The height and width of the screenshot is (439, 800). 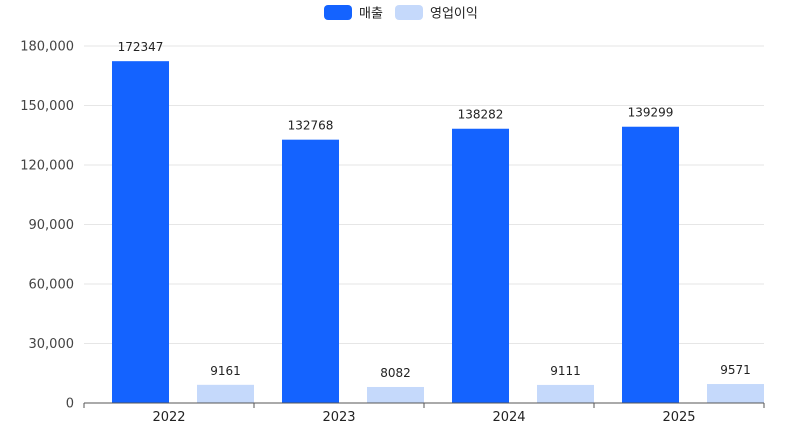 I want to click on data-label: 9571, so click(x=735, y=370).